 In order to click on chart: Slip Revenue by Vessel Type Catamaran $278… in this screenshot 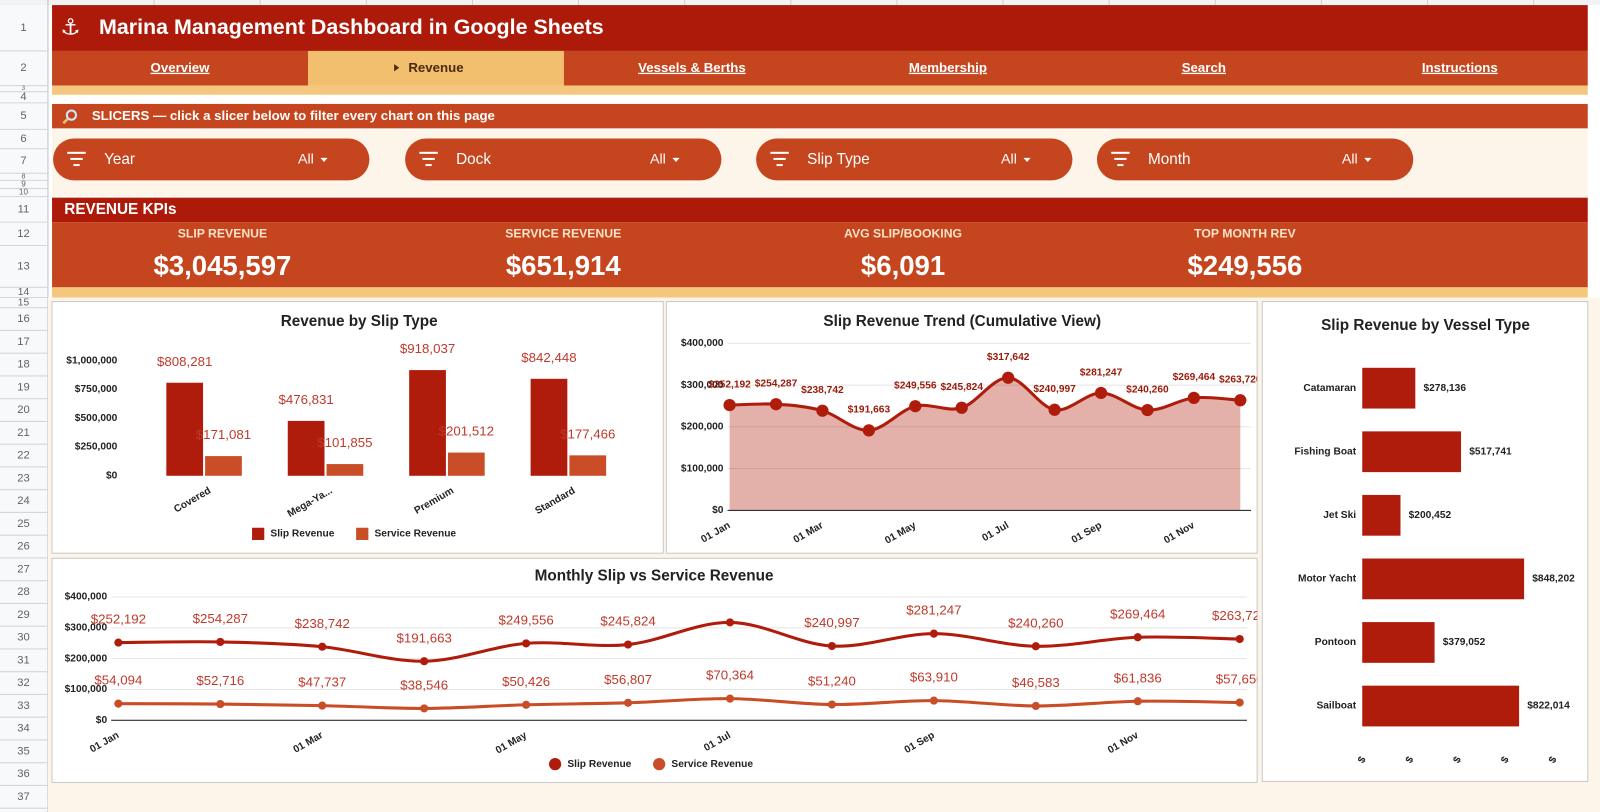, I will do `click(1434, 541)`.